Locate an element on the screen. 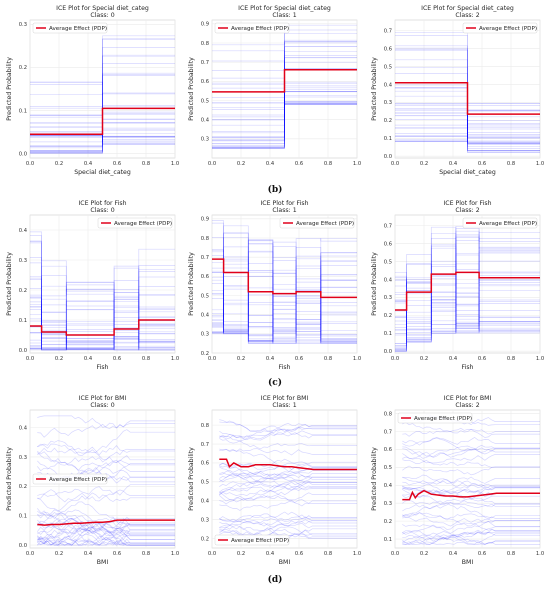  legend-label: Average Effect (PDP) is located at coordinates (260, 541).